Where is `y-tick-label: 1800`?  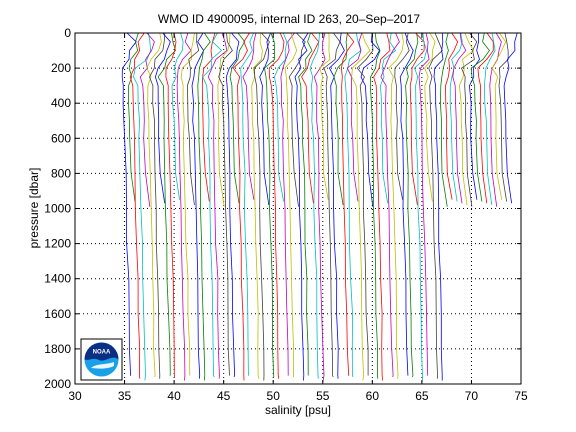 y-tick-label: 1800 is located at coordinates (57, 349).